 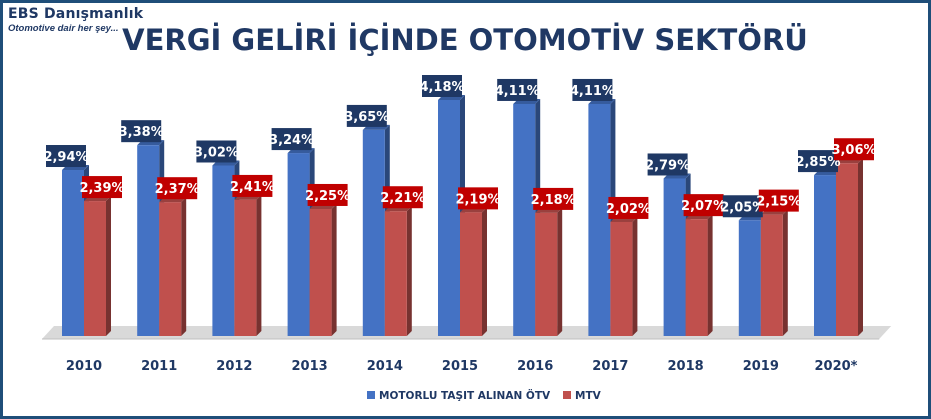 I want to click on bar-mtv-2014, so click(x=398, y=271).